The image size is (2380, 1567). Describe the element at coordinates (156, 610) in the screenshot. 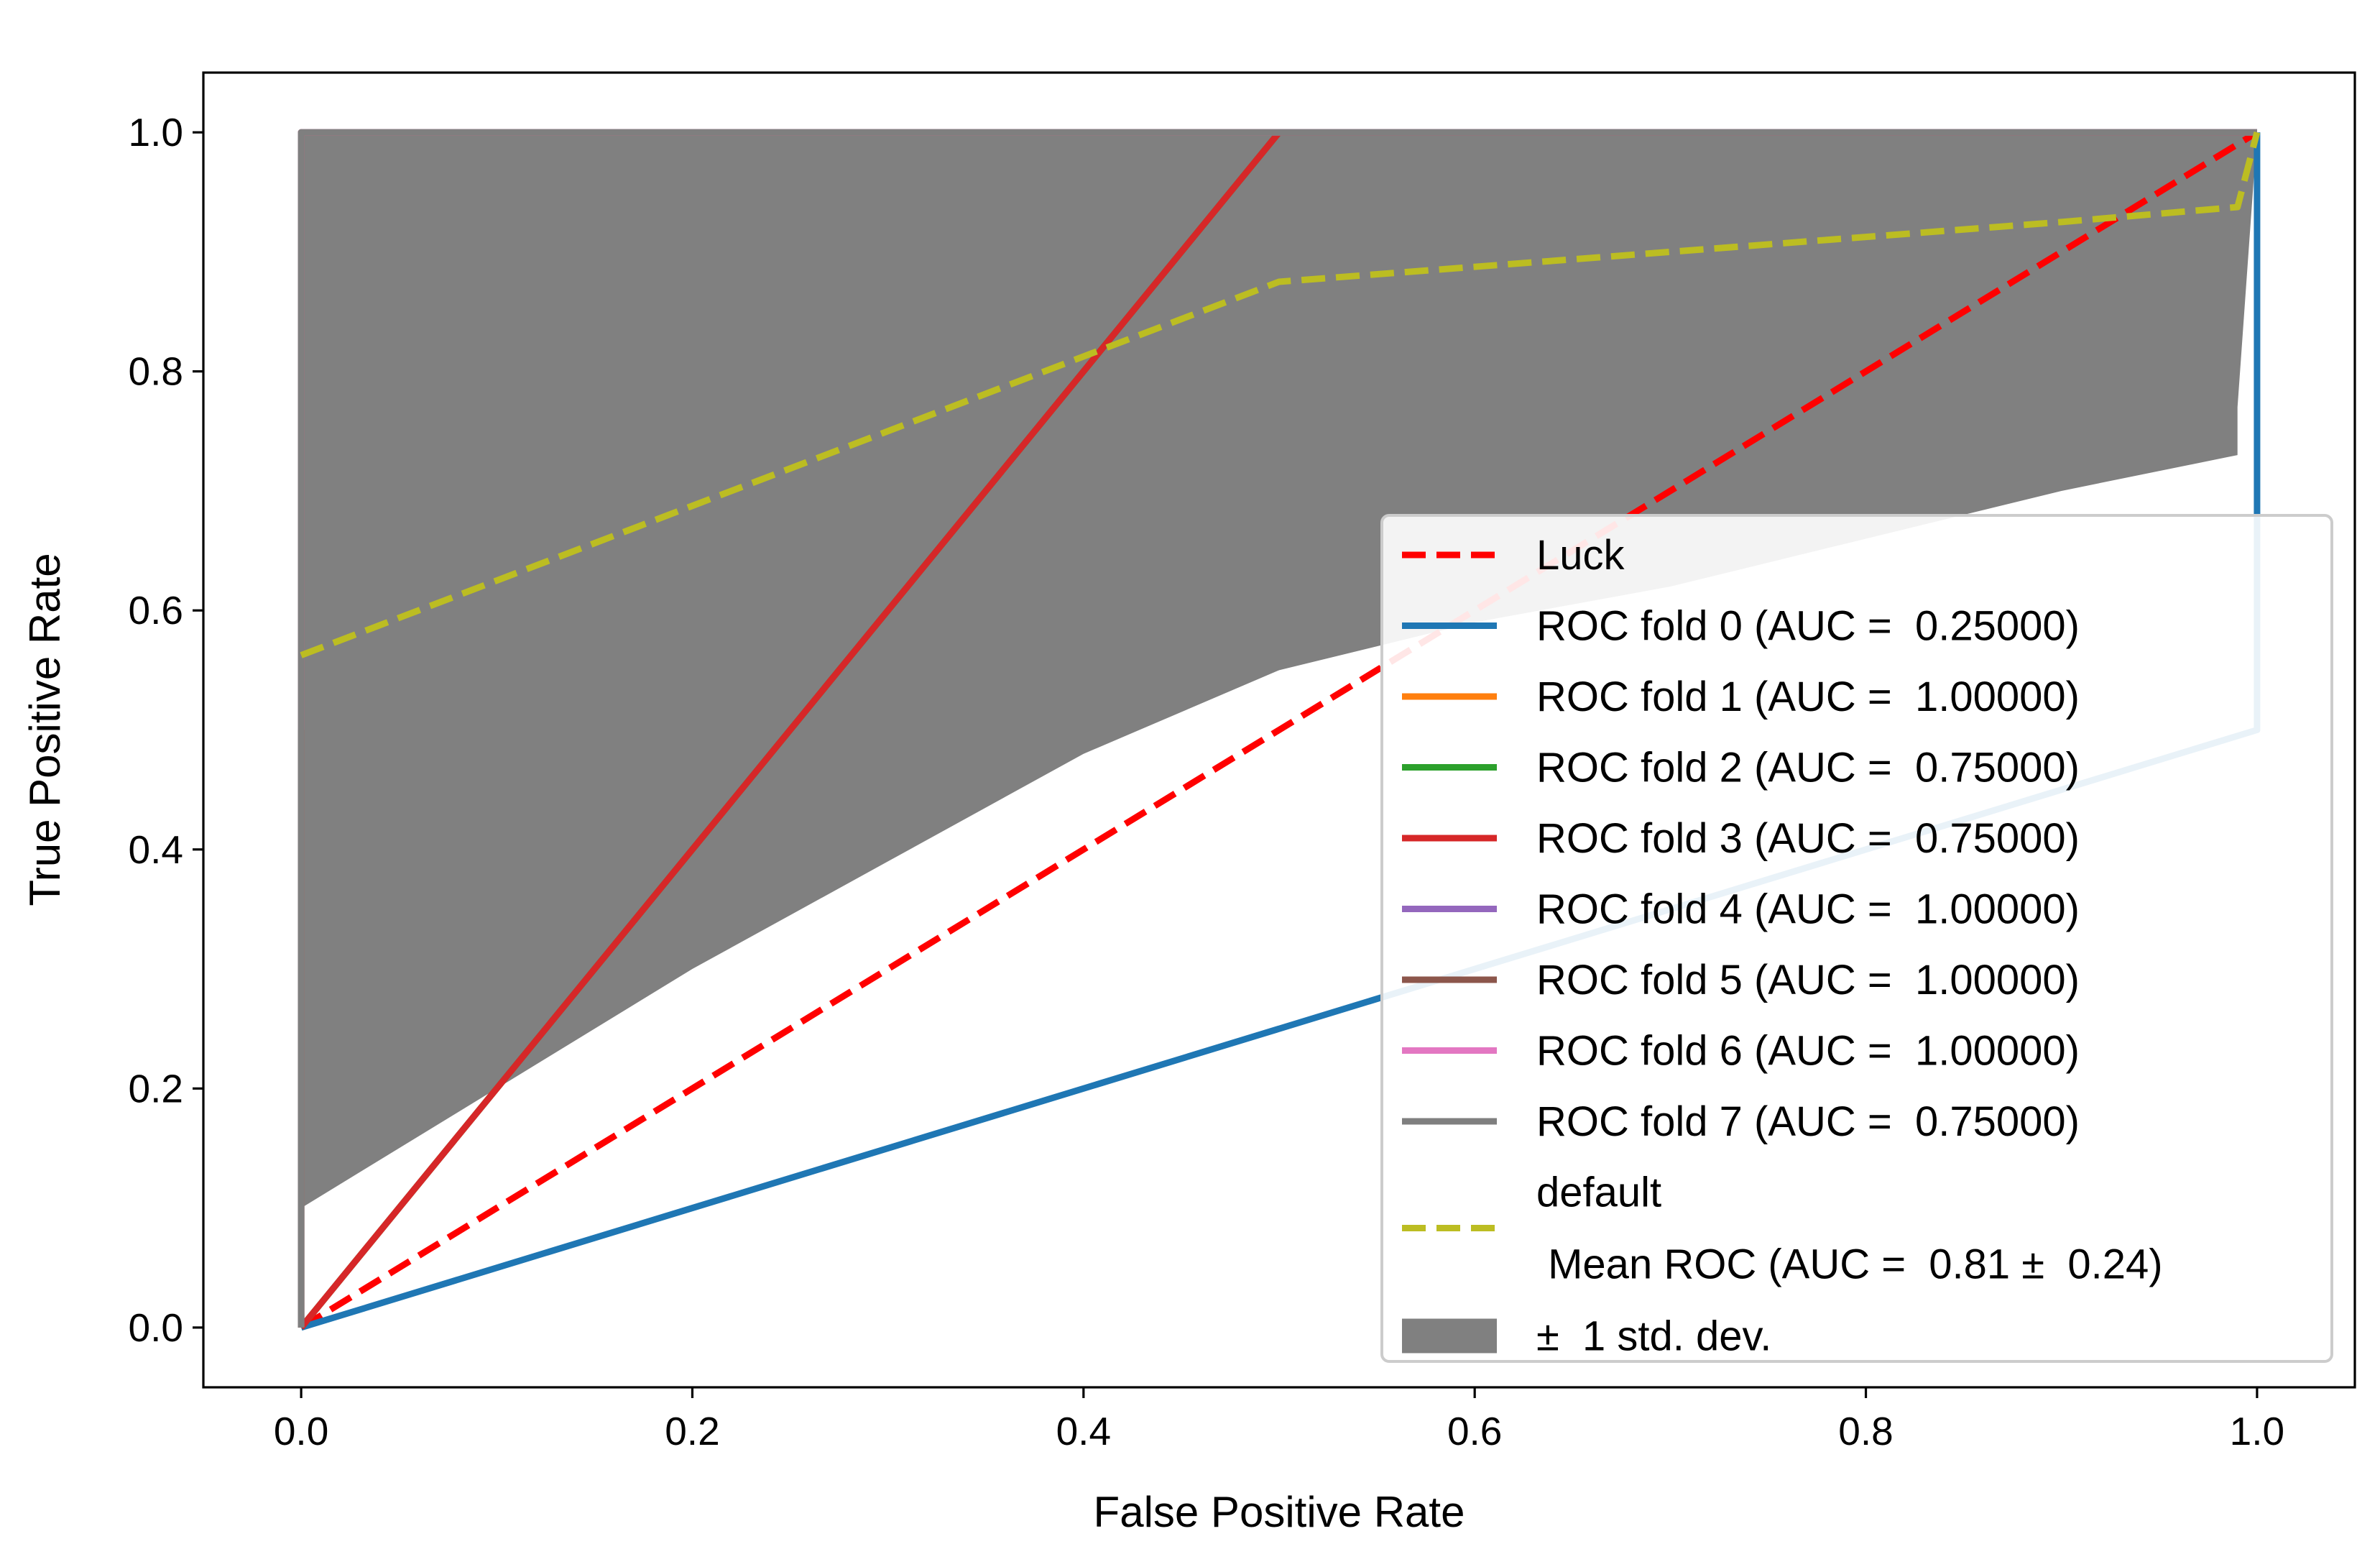

I see `y-tick-label: 0.6` at that location.